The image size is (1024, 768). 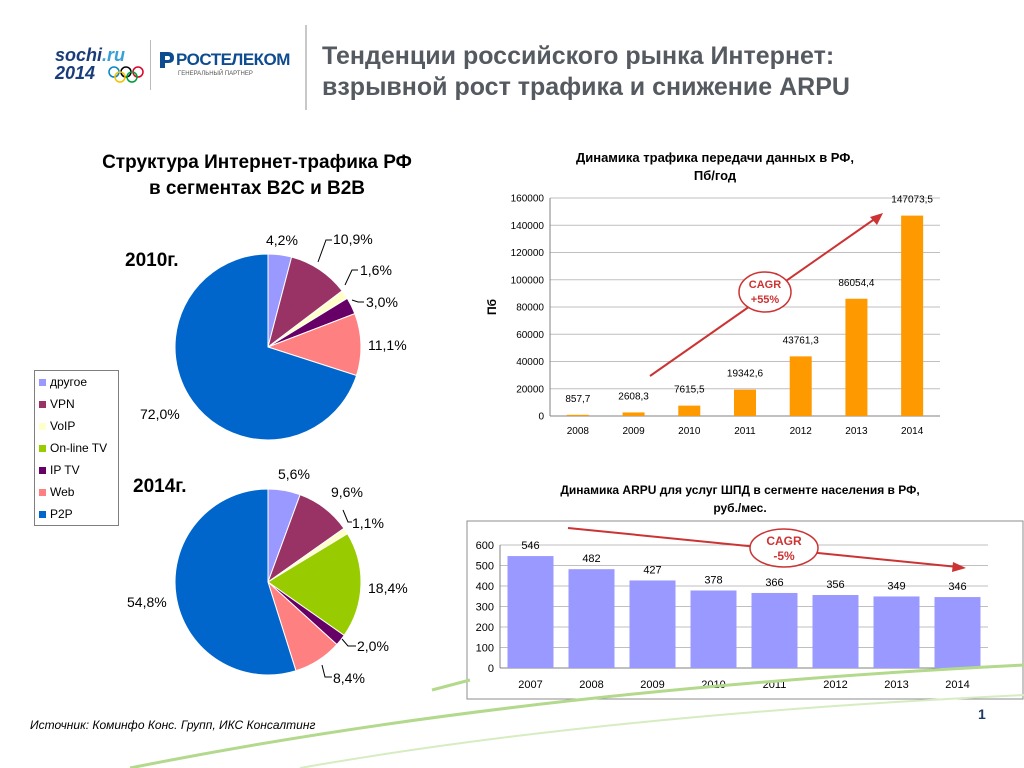 What do you see at coordinates (152, 260) in the screenshot?
I see `pie-2010-title: 2010г.` at bounding box center [152, 260].